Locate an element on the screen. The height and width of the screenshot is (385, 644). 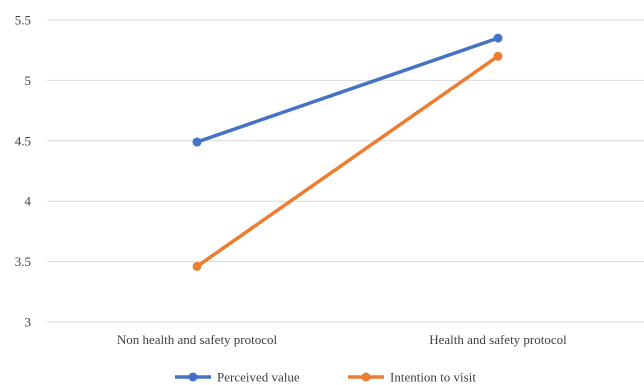
y-tick-label-3: 4.5 is located at coordinates (23, 140).